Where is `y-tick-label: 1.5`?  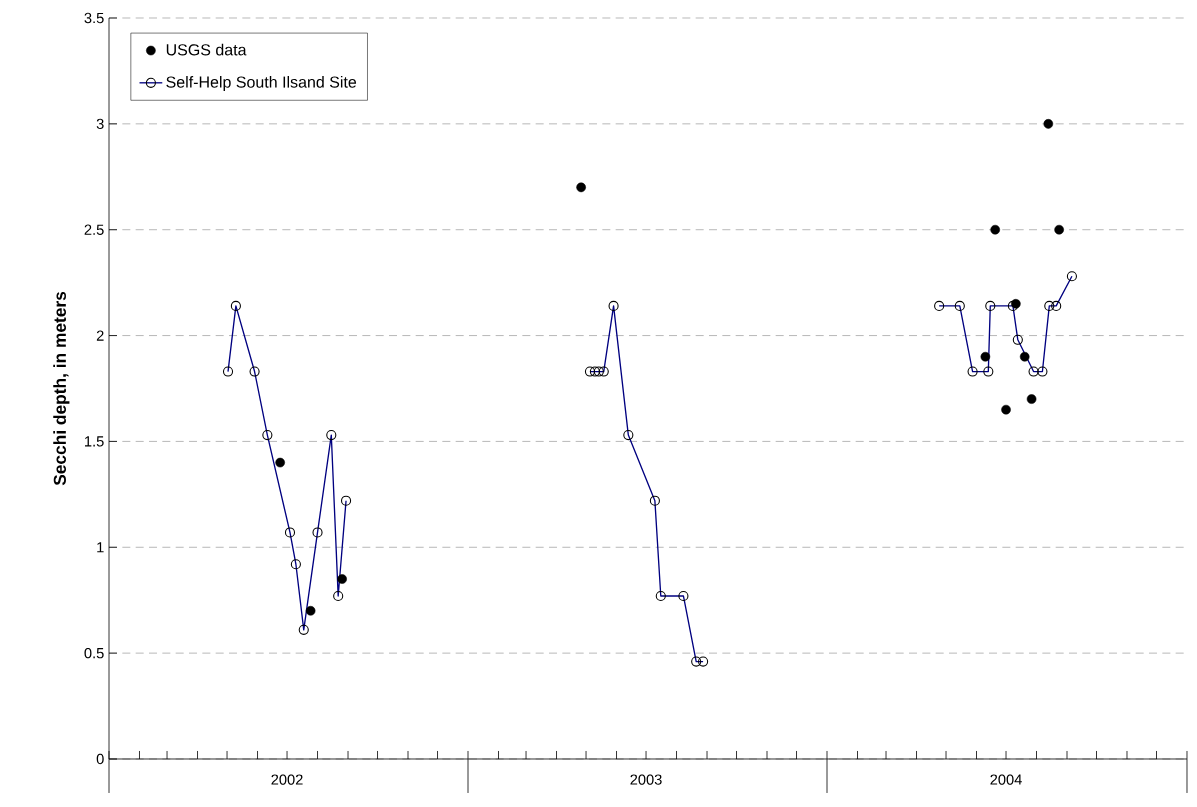
y-tick-label: 1.5 is located at coordinates (94, 441).